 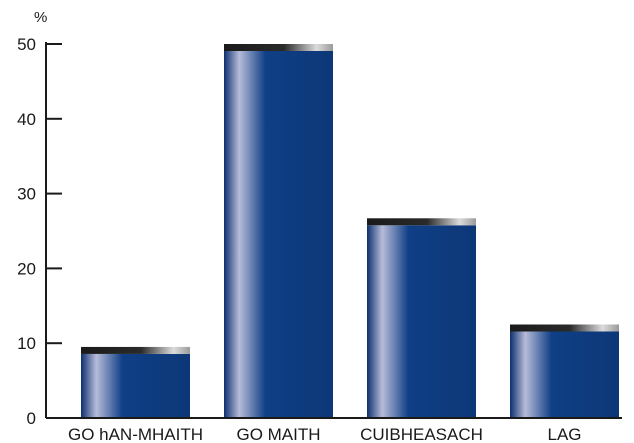 What do you see at coordinates (26, 119) in the screenshot?
I see `y-tick-label: 40` at bounding box center [26, 119].